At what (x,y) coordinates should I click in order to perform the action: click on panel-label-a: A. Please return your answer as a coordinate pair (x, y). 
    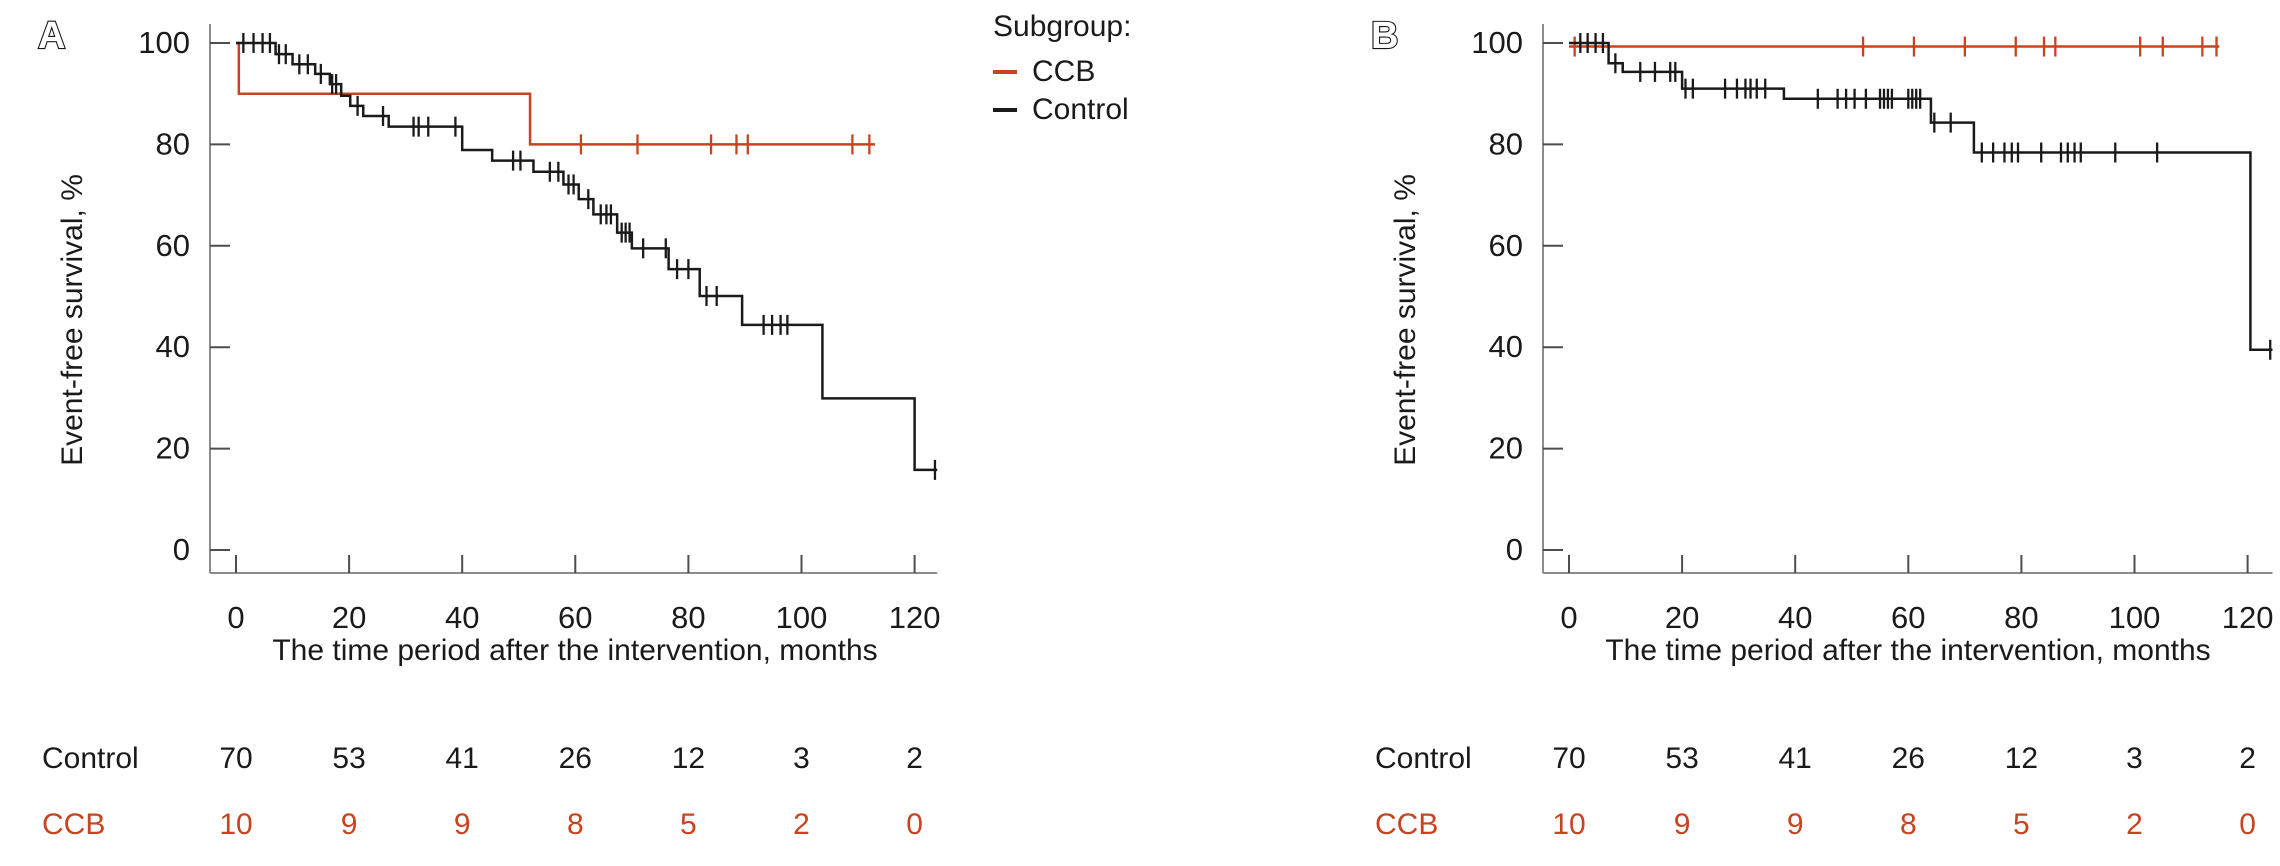
    Looking at the image, I should click on (52, 36).